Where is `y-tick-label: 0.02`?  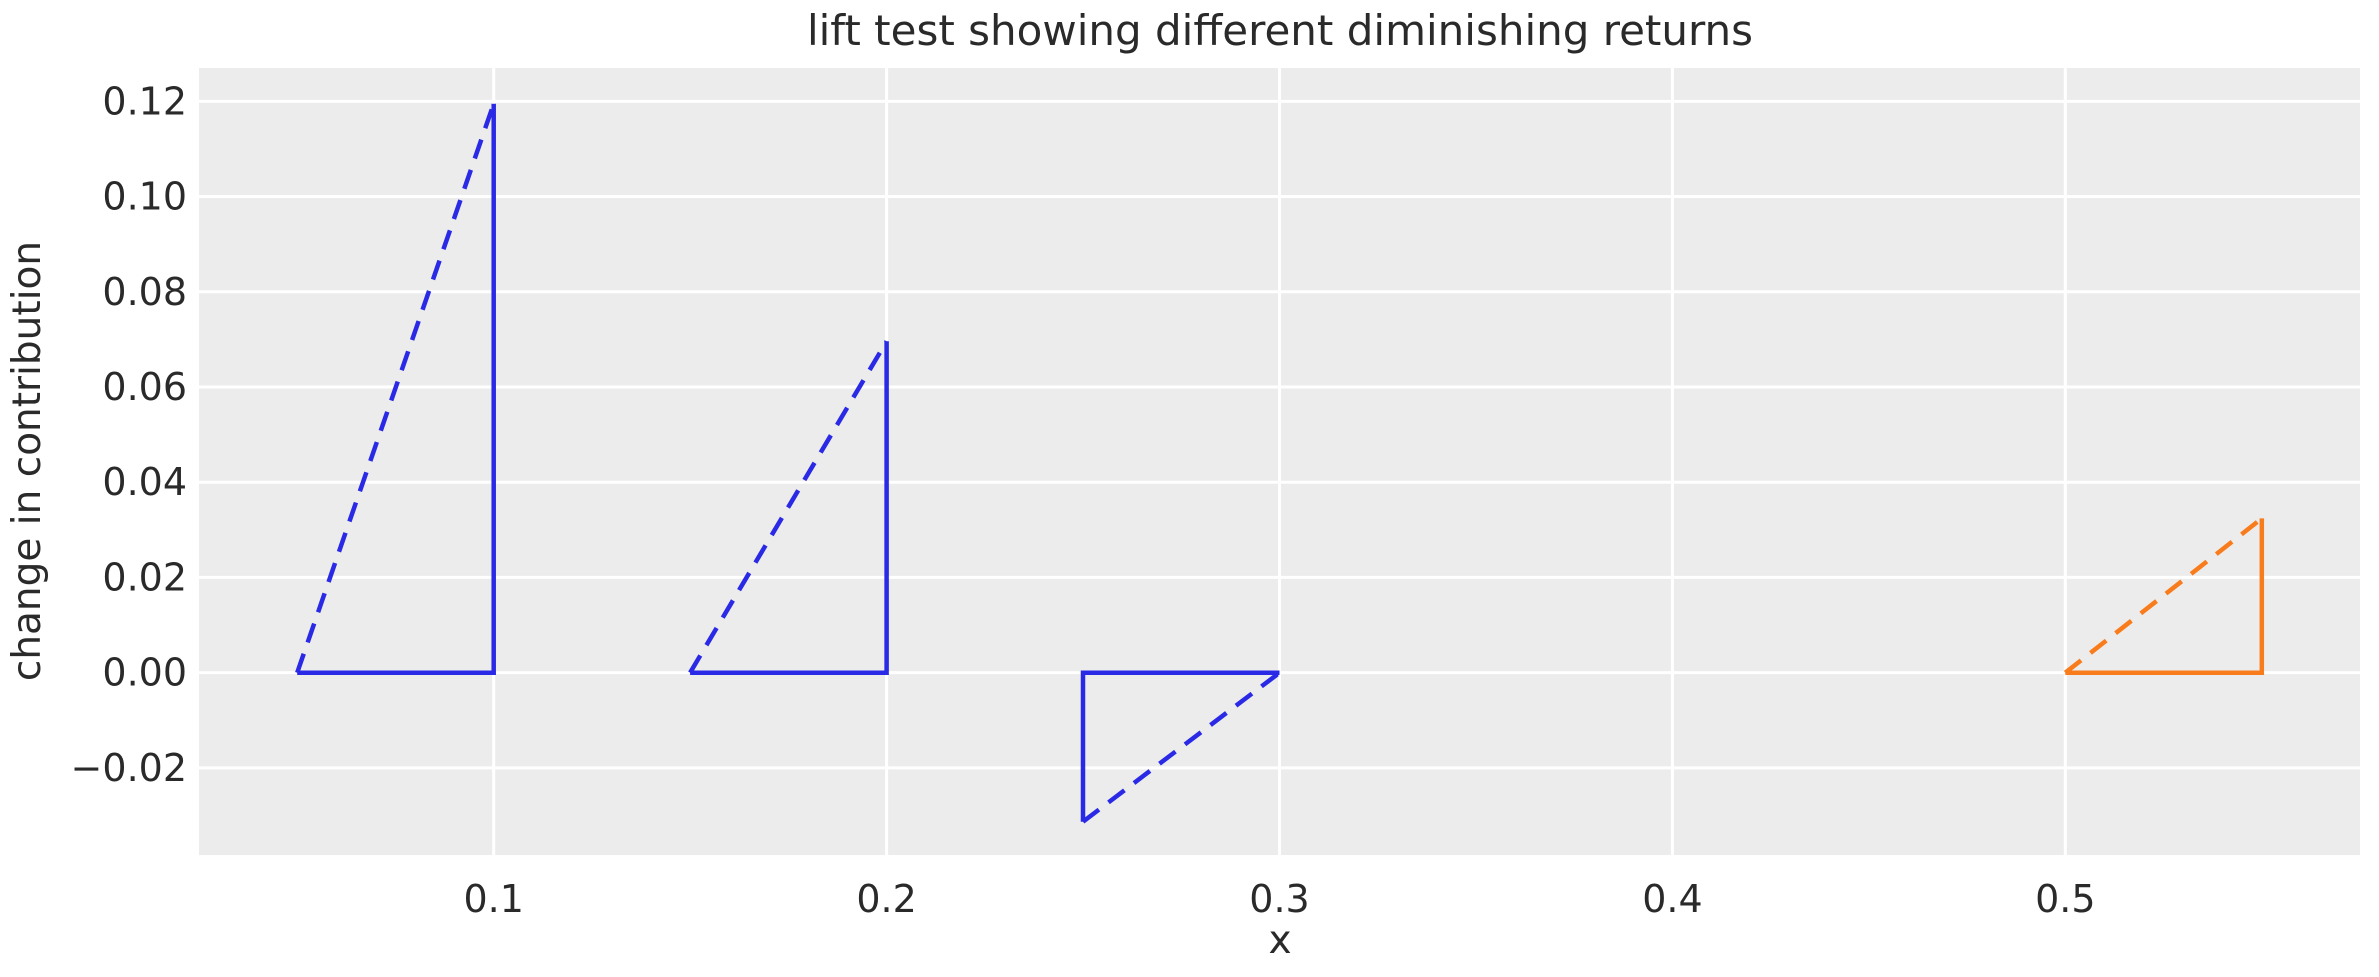 y-tick-label: 0.02 is located at coordinates (144, 577).